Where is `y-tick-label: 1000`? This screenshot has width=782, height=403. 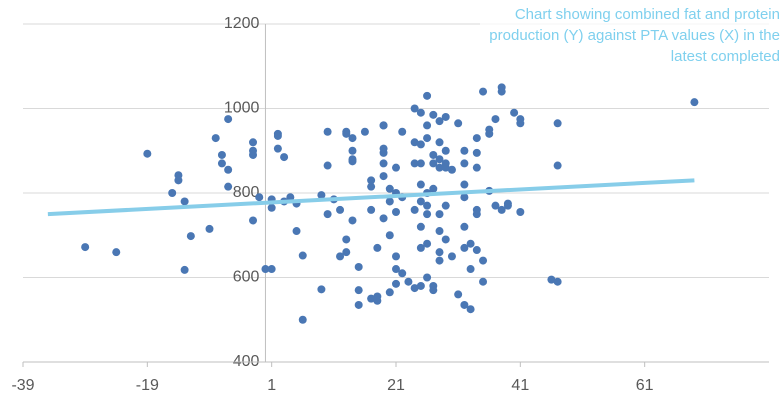 y-tick-label: 1000 is located at coordinates (242, 108).